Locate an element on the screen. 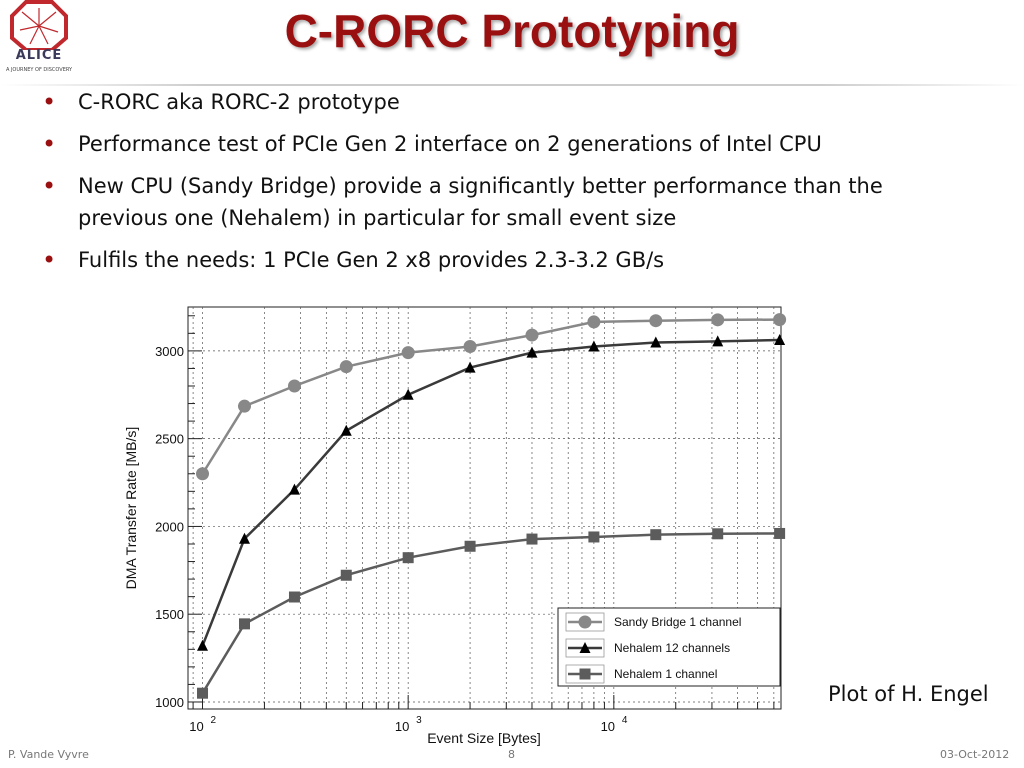 This screenshot has height=768, width=1024. footer-page-number: 8 is located at coordinates (511, 754).